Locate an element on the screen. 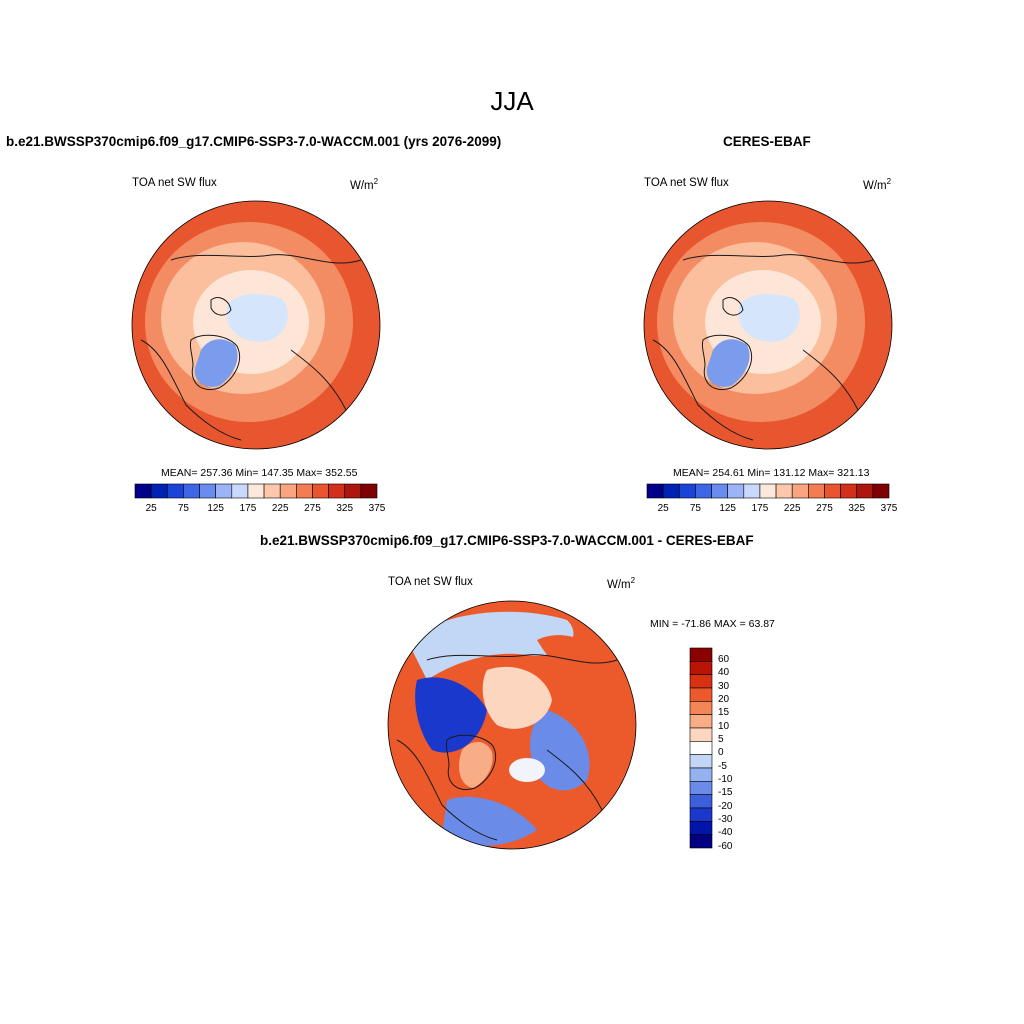 This screenshot has width=1024, height=1024. panel-1-colorbar-ticks: 25 75 125 175 225 275 325 375 is located at coordinates (260, 510).